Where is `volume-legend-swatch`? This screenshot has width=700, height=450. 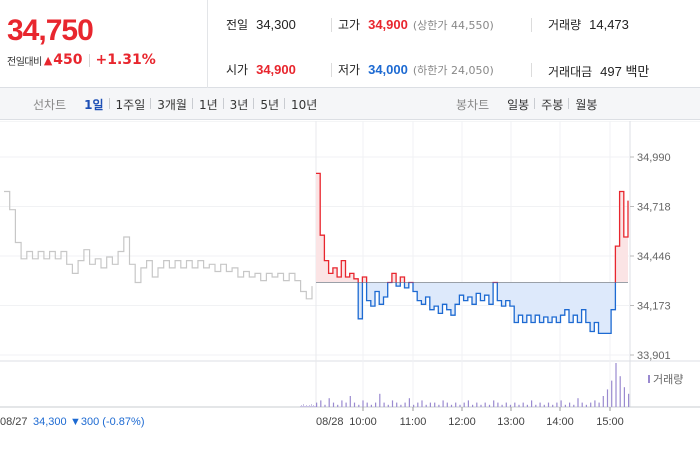
volume-legend-swatch is located at coordinates (649, 379).